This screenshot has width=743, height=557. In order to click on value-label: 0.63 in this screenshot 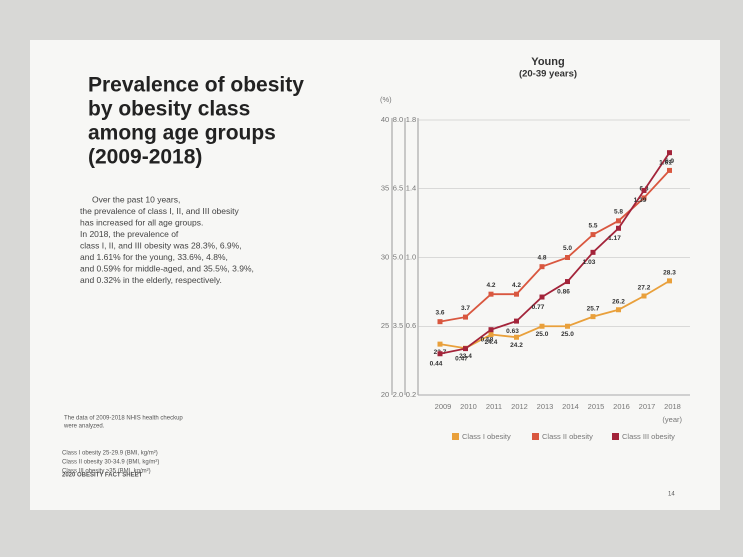, I will do `click(512, 331)`.